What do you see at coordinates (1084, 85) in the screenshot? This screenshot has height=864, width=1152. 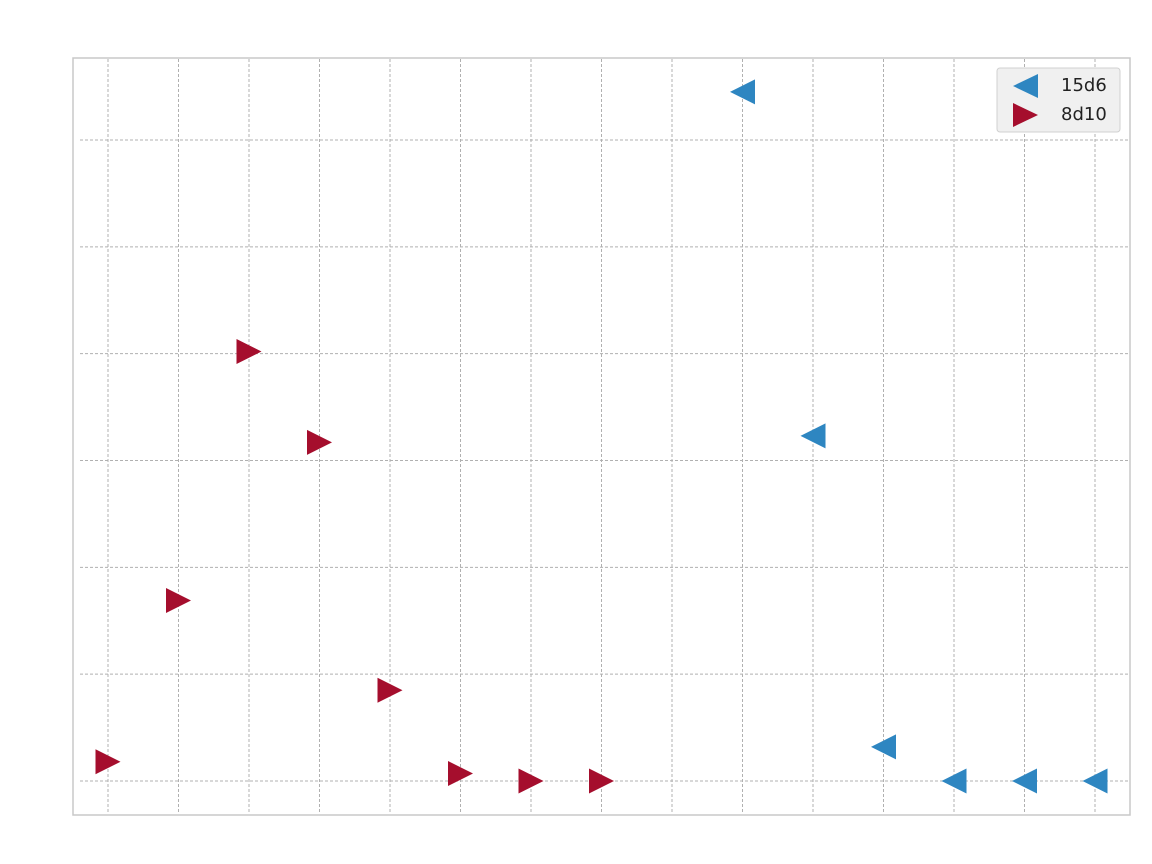 I see `legend-label-15d6: 15d6` at bounding box center [1084, 85].